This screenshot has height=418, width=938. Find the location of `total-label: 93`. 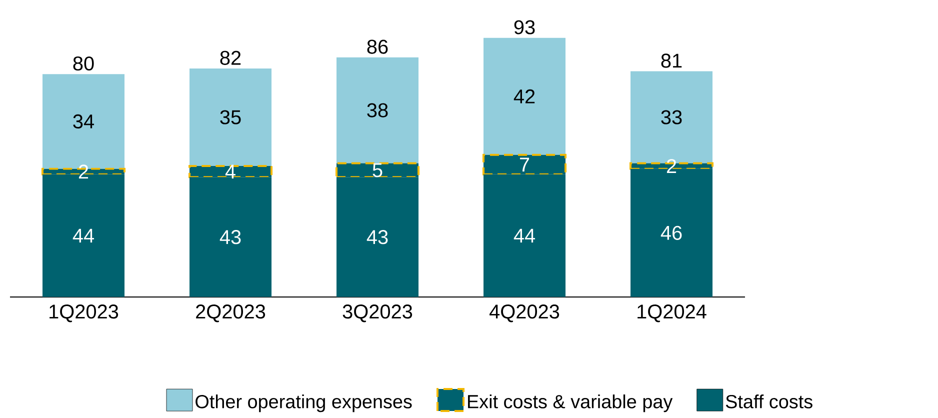

total-label: 93 is located at coordinates (524, 27).